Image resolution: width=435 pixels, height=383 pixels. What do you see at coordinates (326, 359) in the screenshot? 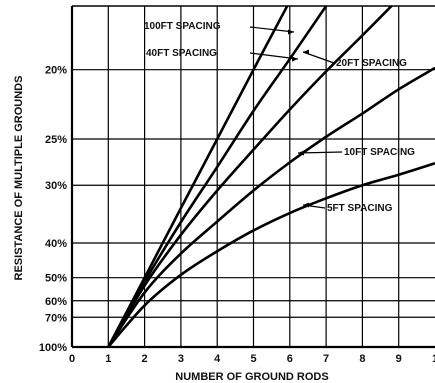
I see `x-tick-label: 7` at bounding box center [326, 359].